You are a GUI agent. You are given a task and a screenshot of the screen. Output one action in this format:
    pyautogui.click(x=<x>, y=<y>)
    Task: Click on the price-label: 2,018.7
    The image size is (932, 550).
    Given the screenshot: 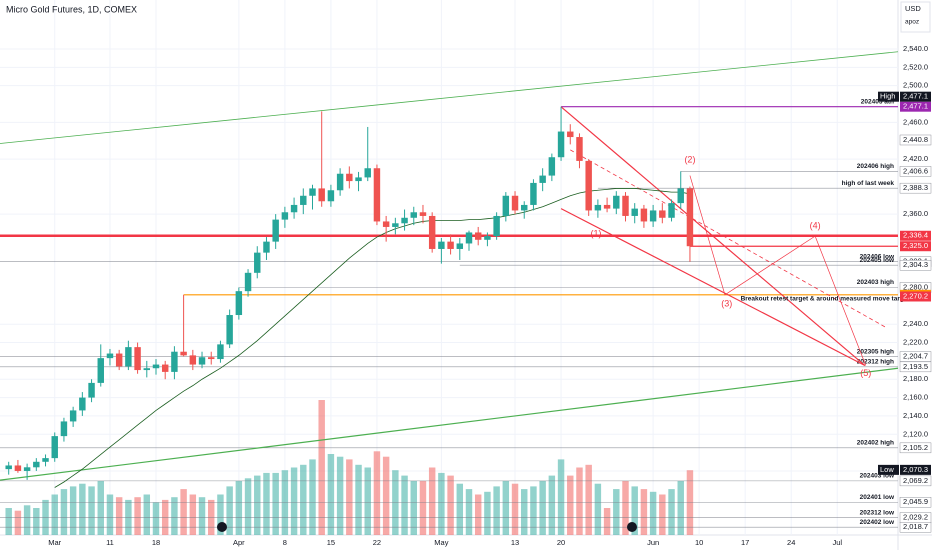 What is the action you would take?
    pyautogui.click(x=915, y=526)
    